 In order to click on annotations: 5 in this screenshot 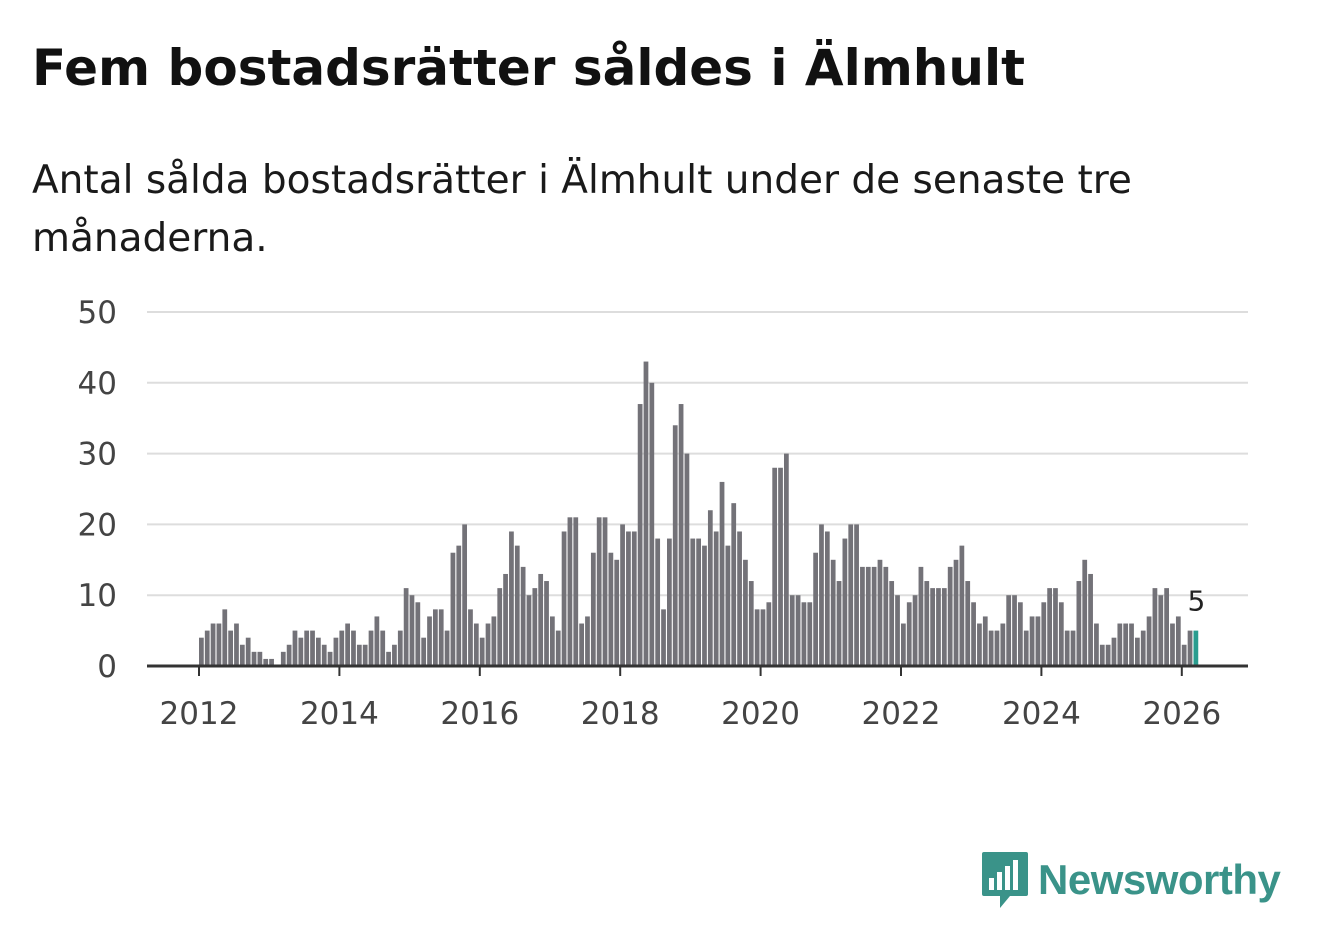, I will do `click(1197, 601)`.